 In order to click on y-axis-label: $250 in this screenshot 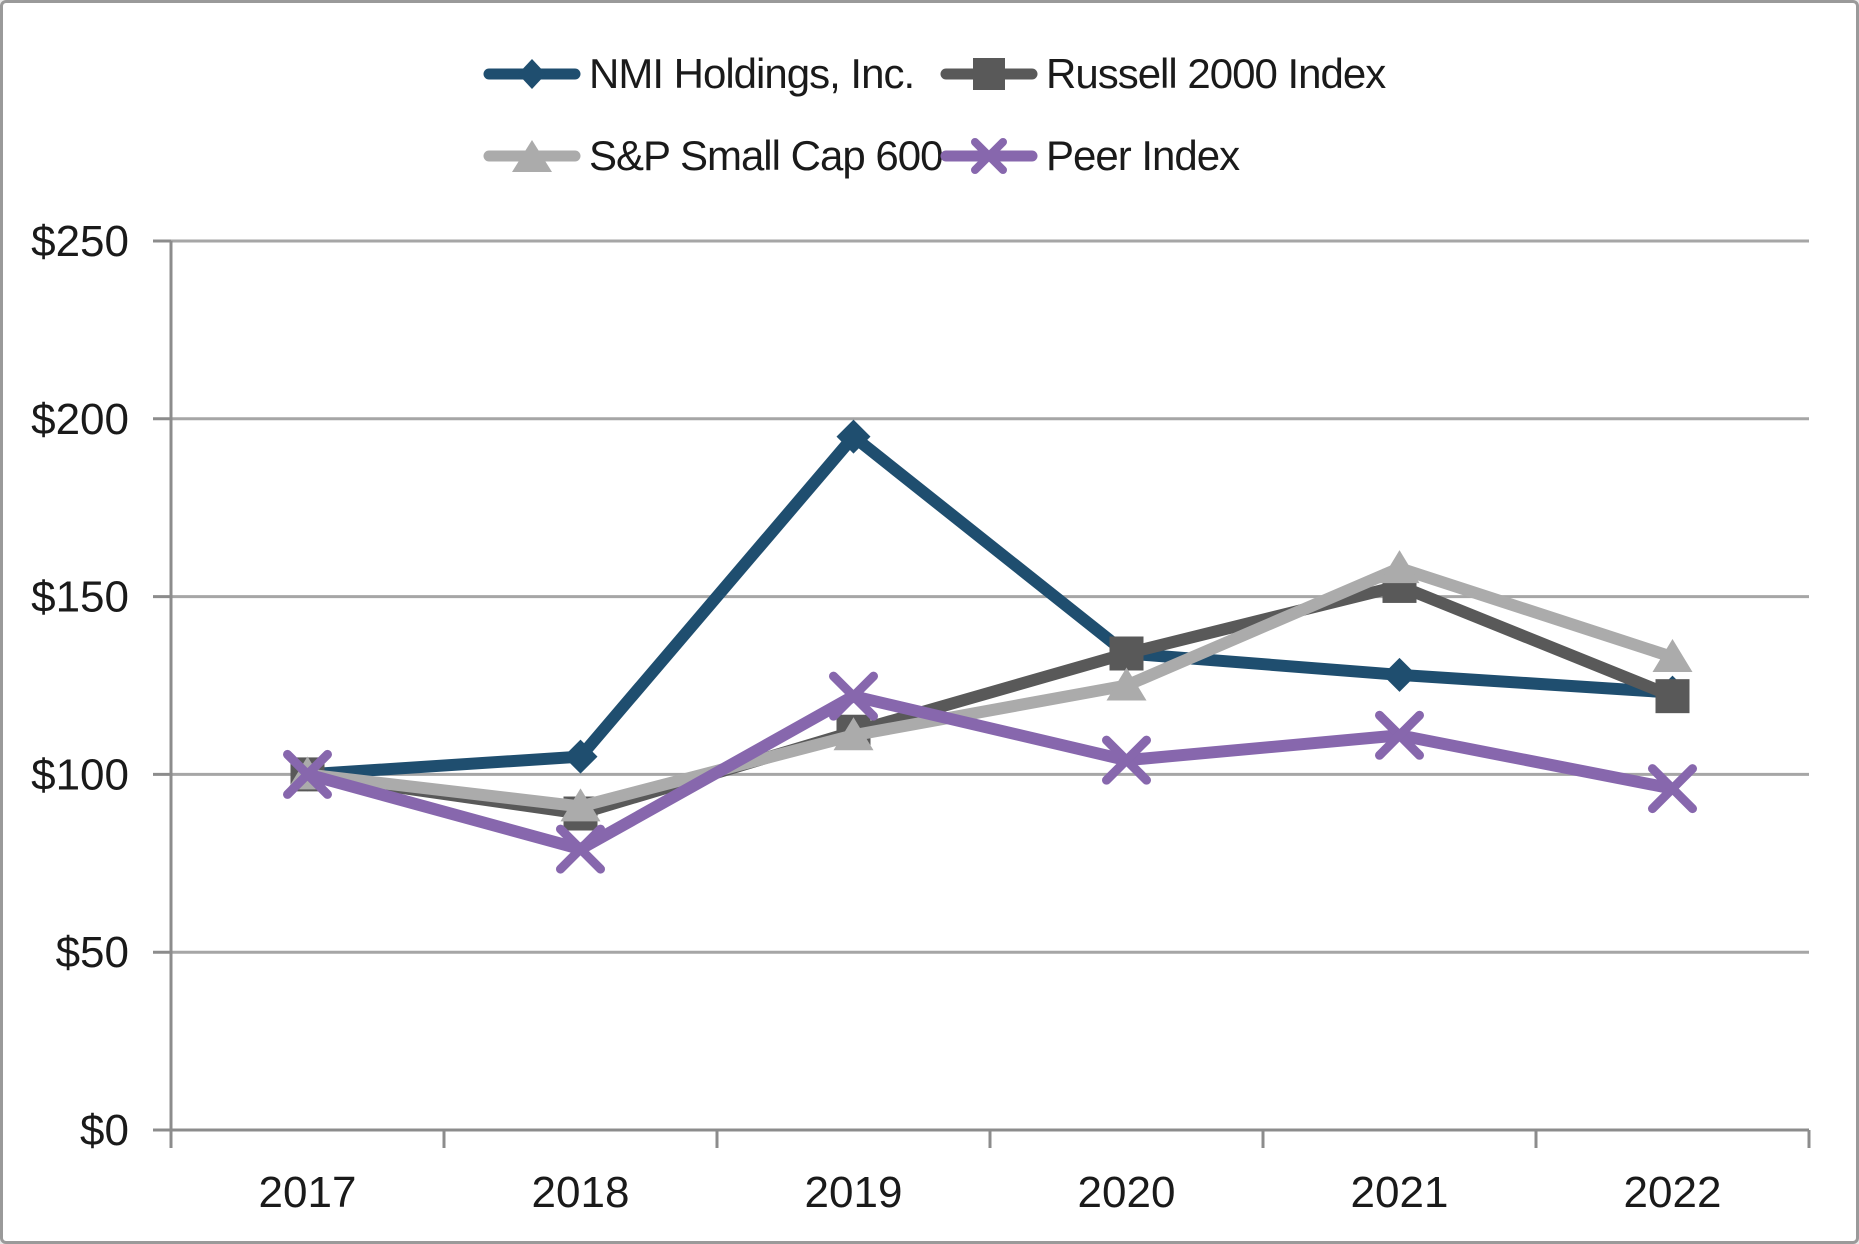, I will do `click(80, 241)`.